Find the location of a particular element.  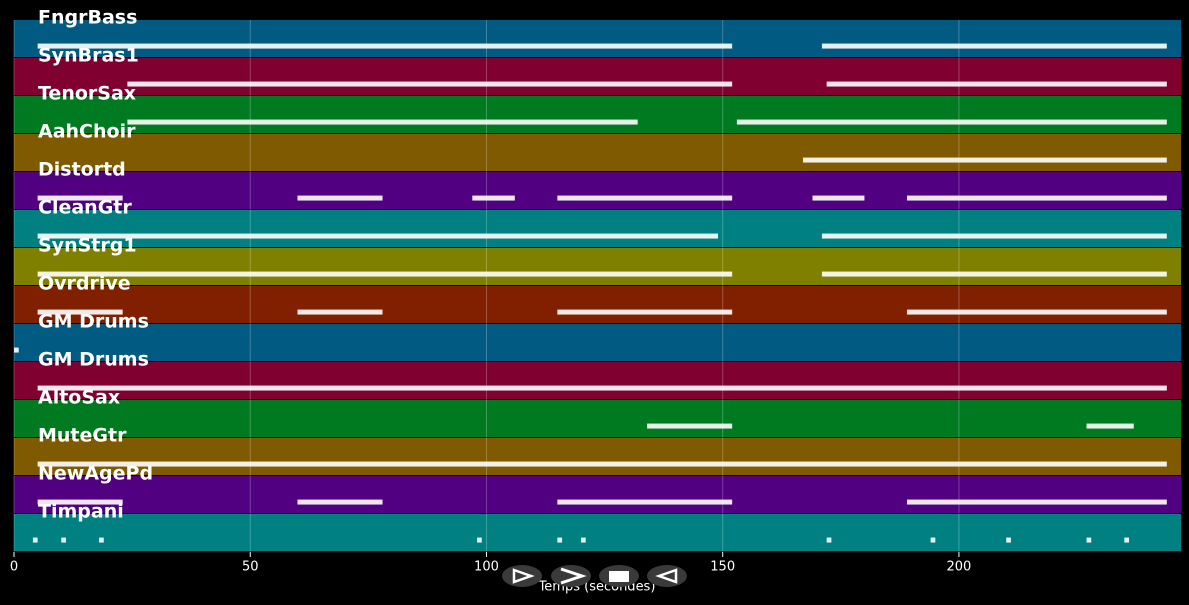

track-label: Distortd is located at coordinates (82, 170).